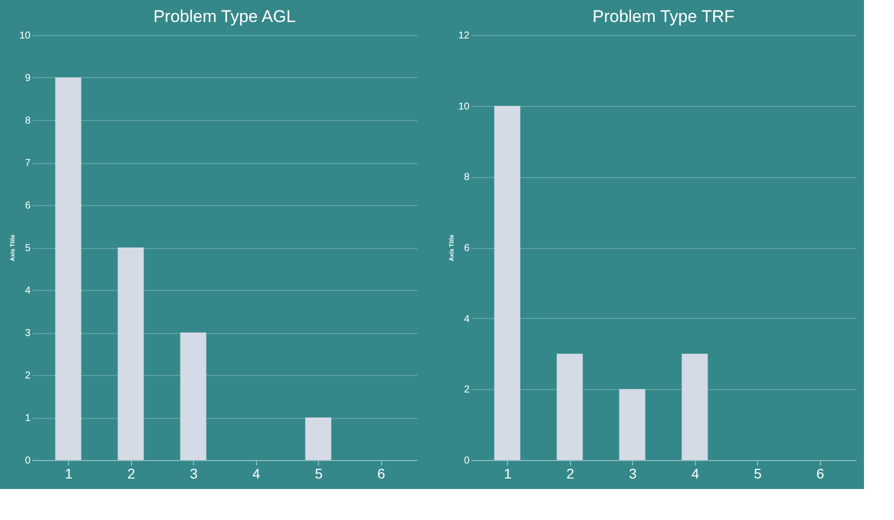 This screenshot has width=894, height=520. I want to click on y-tick-label: 9, so click(27, 78).